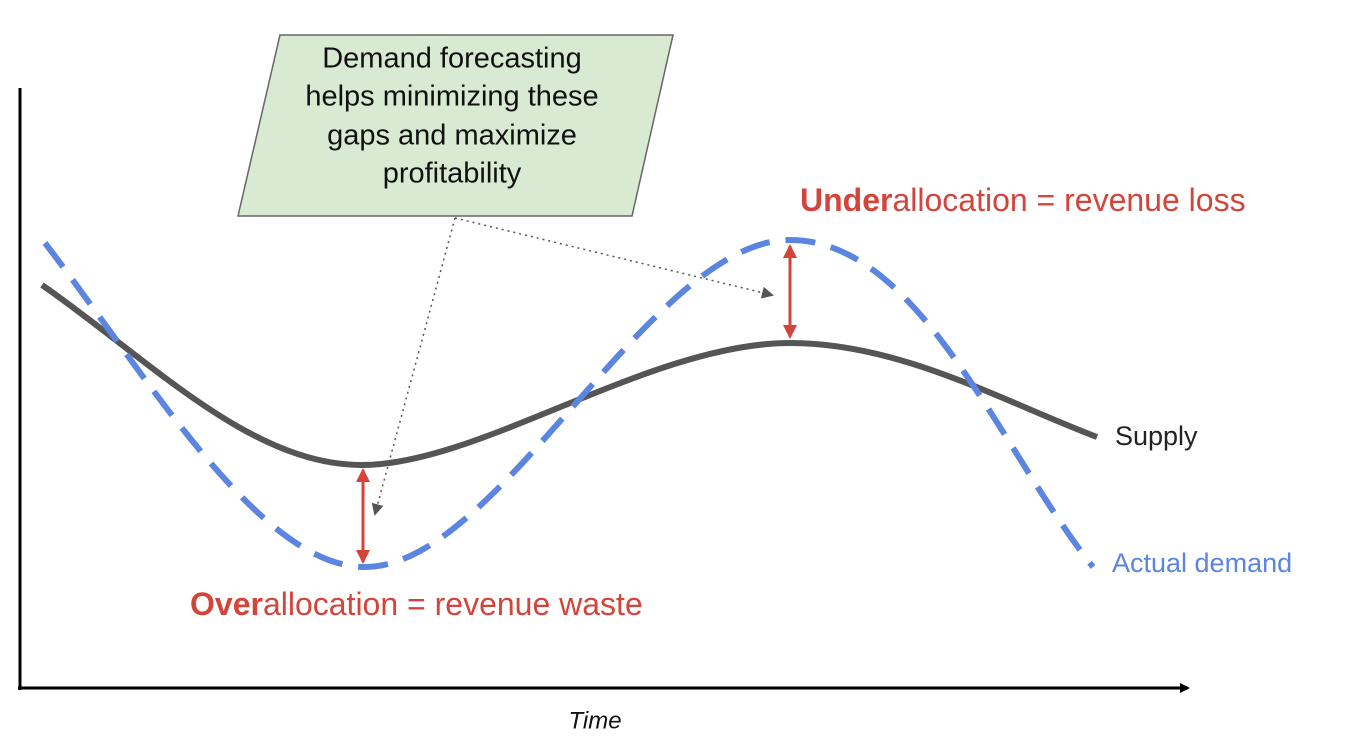  Describe the element at coordinates (453, 604) in the screenshot. I see `label-text: allocation = revenue waste` at that location.